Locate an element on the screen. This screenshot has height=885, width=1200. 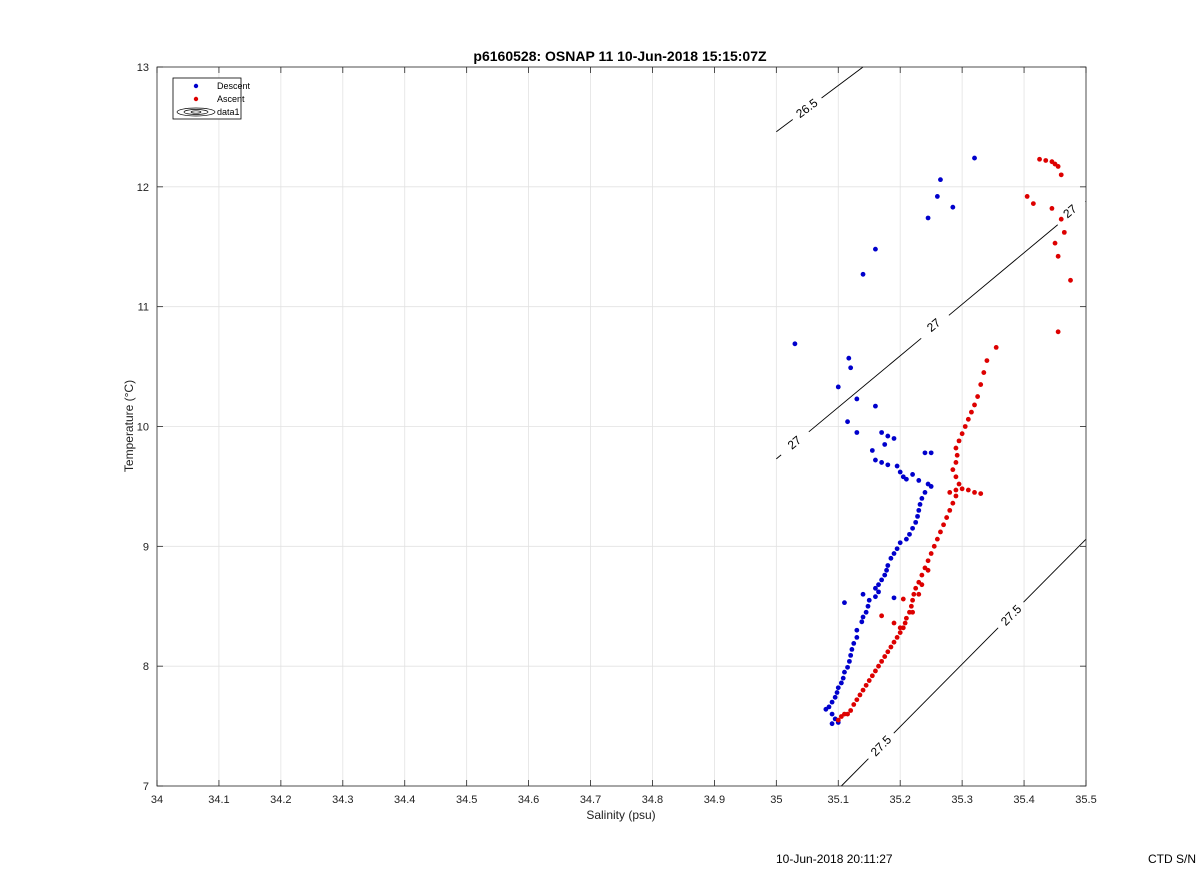
x-tick-label: 34.4 is located at coordinates (404, 800).